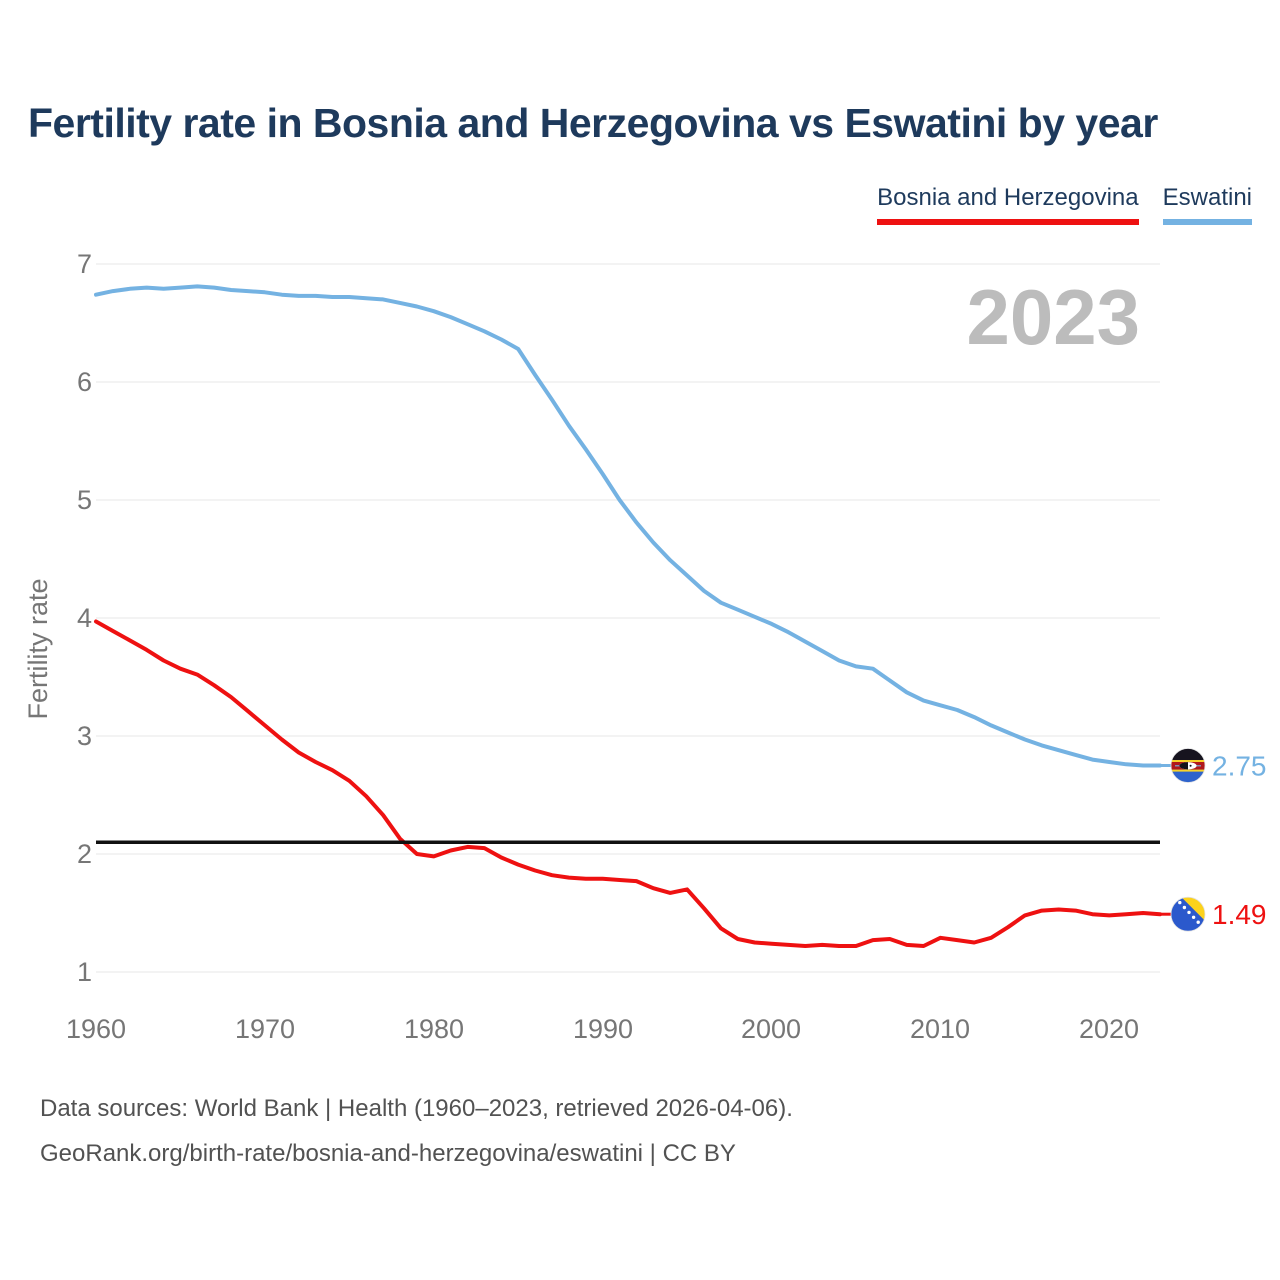 This screenshot has width=1280, height=1280. What do you see at coordinates (1239, 766) in the screenshot?
I see `eswatini-end-value: 2.75` at bounding box center [1239, 766].